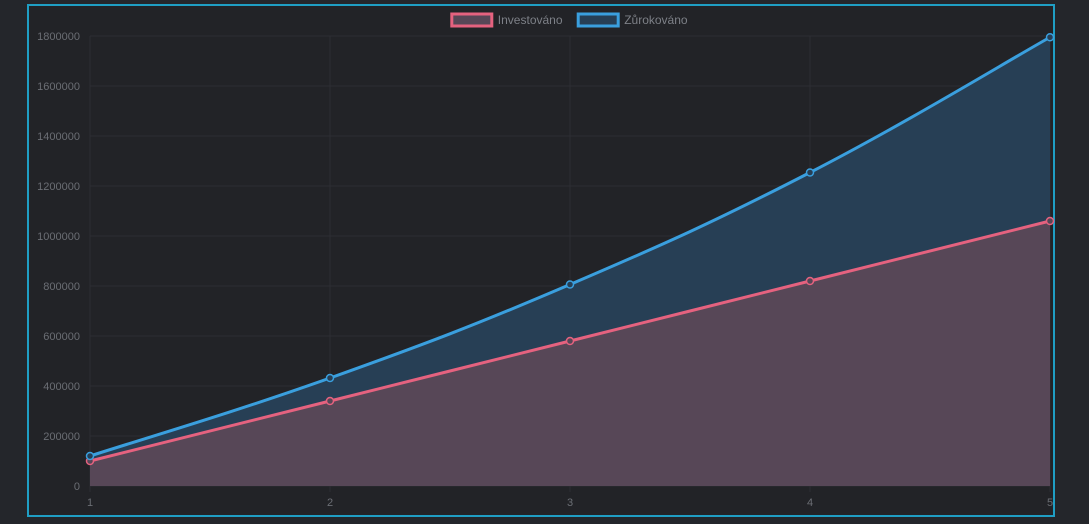  What do you see at coordinates (58, 137) in the screenshot?
I see `y-tick-label: 1400000` at bounding box center [58, 137].